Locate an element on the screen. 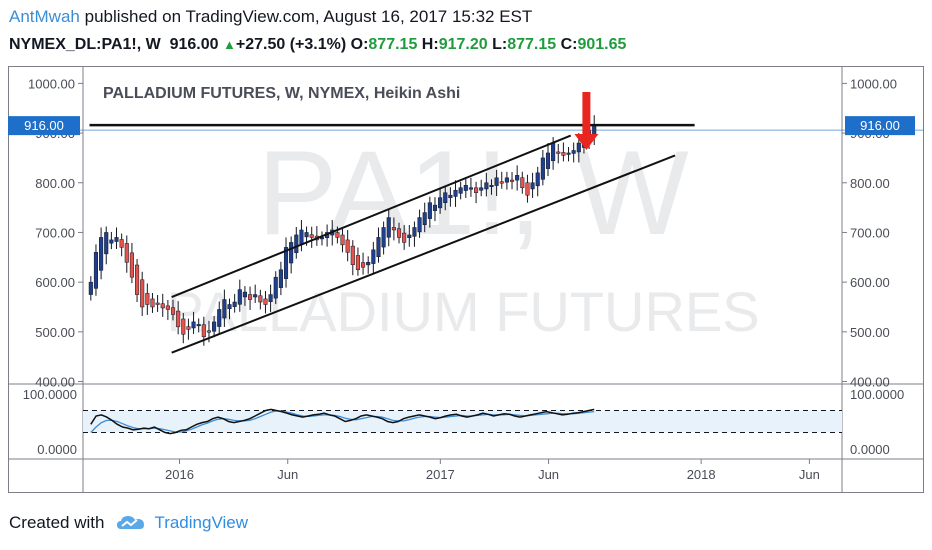  footer: Created with TradingView is located at coordinates (128, 523).